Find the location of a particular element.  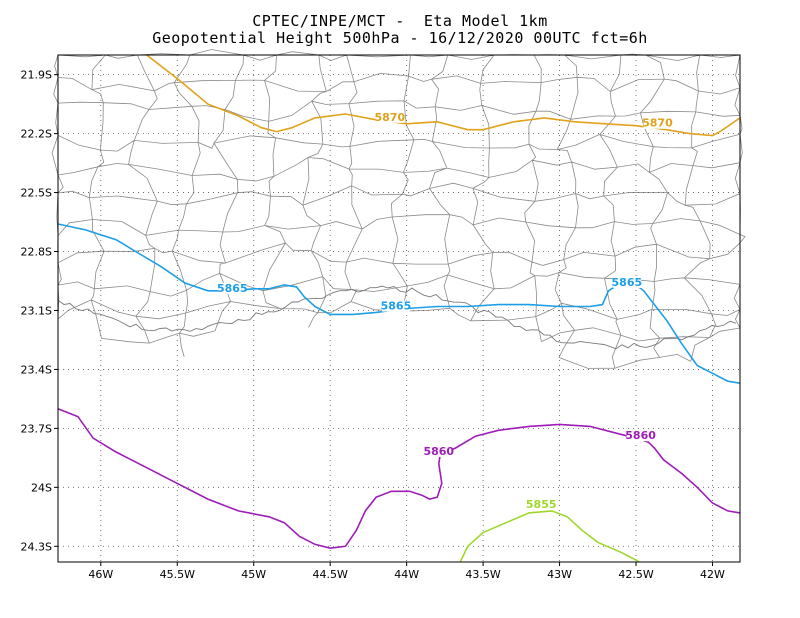

lon-tick-label: 44W is located at coordinates (406, 574).